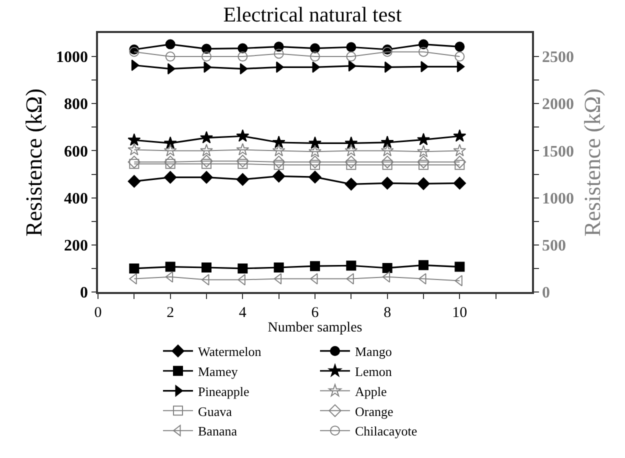  What do you see at coordinates (315, 312) in the screenshot?
I see `x-tick-label: 6` at bounding box center [315, 312].